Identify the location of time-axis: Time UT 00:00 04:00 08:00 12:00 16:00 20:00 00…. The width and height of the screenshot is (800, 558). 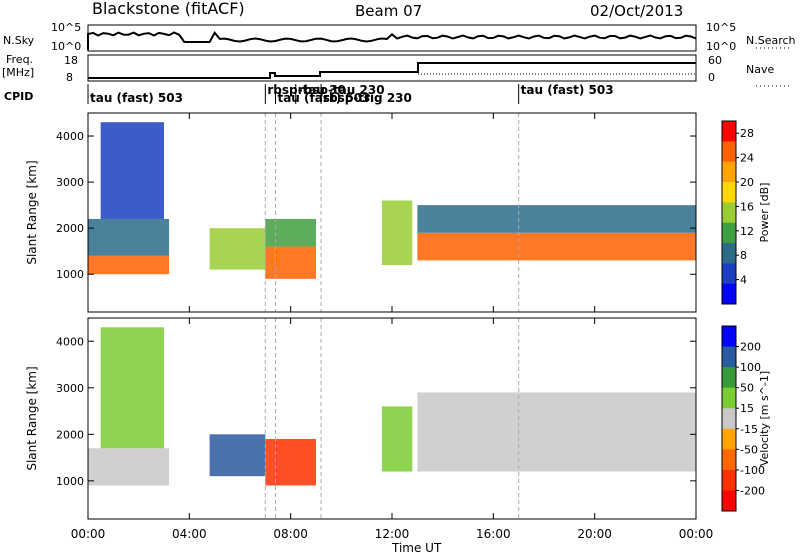
(392, 541).